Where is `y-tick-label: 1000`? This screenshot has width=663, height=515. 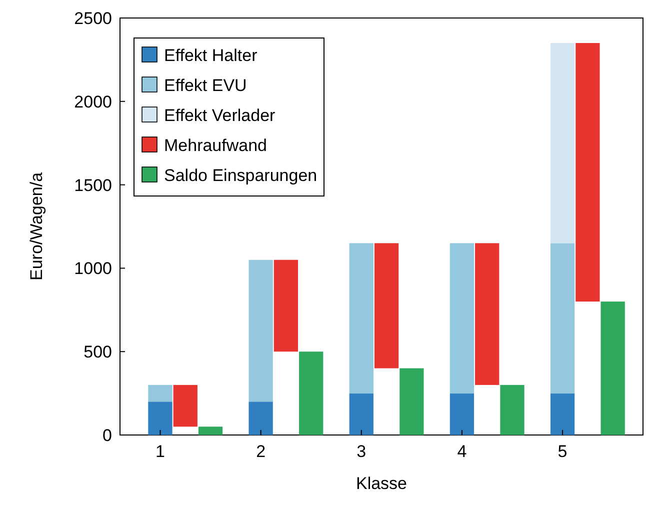 y-tick-label: 1000 is located at coordinates (93, 268).